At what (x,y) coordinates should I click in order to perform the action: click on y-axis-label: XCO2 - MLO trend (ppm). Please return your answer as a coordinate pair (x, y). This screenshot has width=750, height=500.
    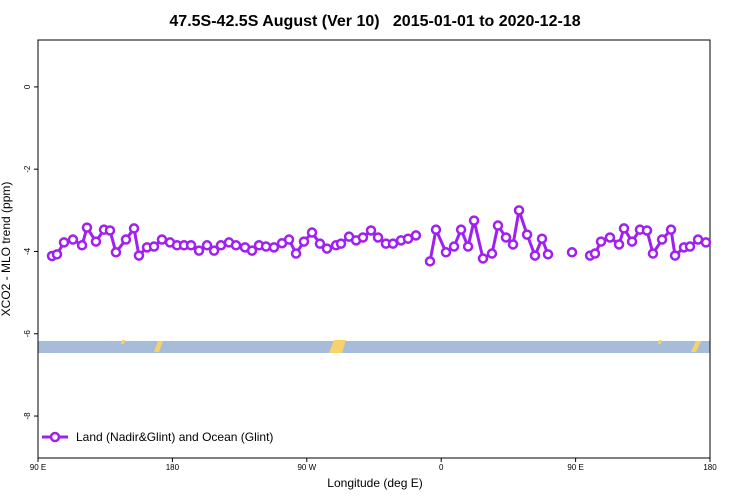
    Looking at the image, I should click on (6, 249).